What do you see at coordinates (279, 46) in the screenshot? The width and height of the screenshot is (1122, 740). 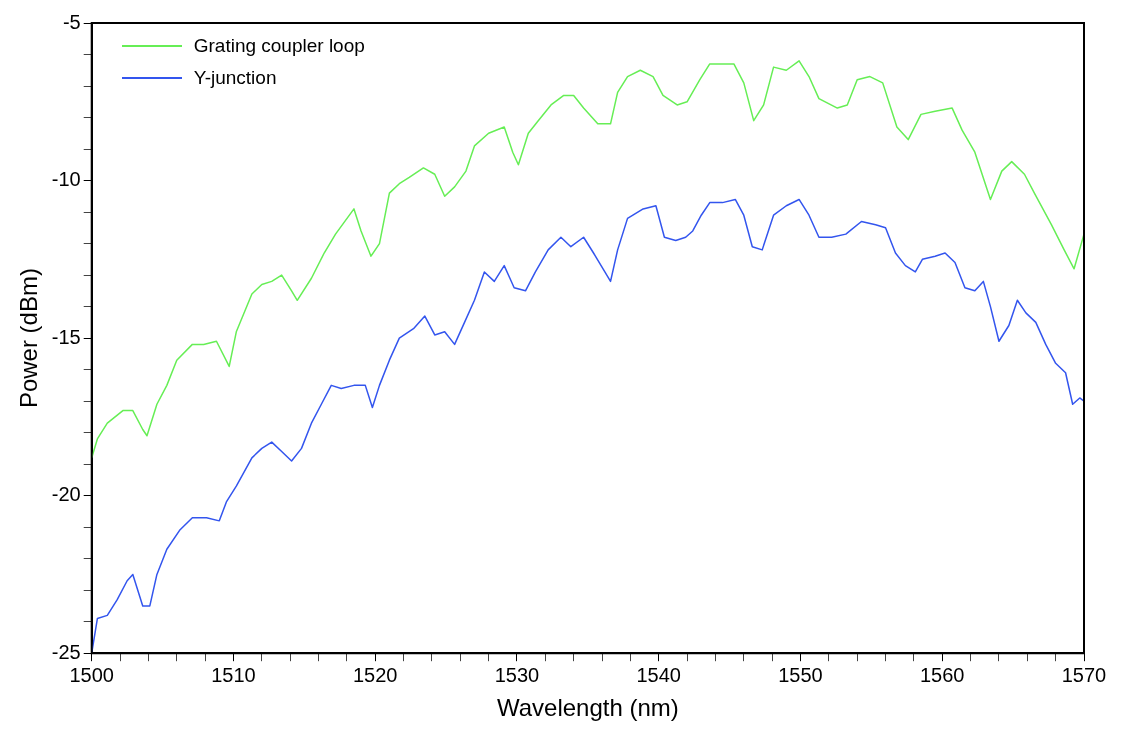 I see `legend-label: Grating coupler loop` at bounding box center [279, 46].